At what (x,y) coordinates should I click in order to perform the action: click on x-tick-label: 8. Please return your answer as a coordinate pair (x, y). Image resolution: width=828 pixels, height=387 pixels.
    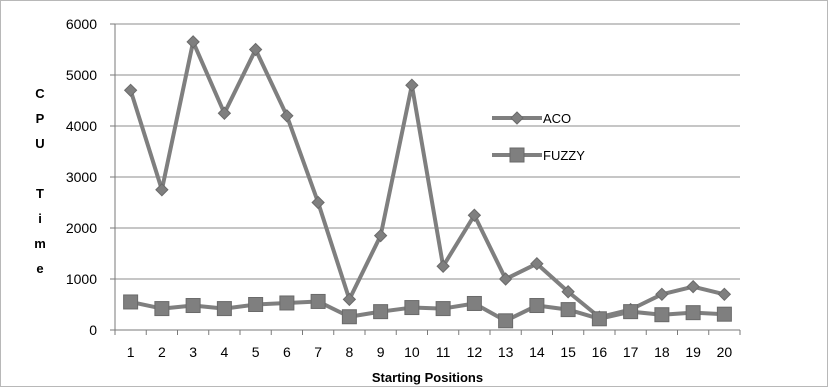
    Looking at the image, I should click on (349, 352).